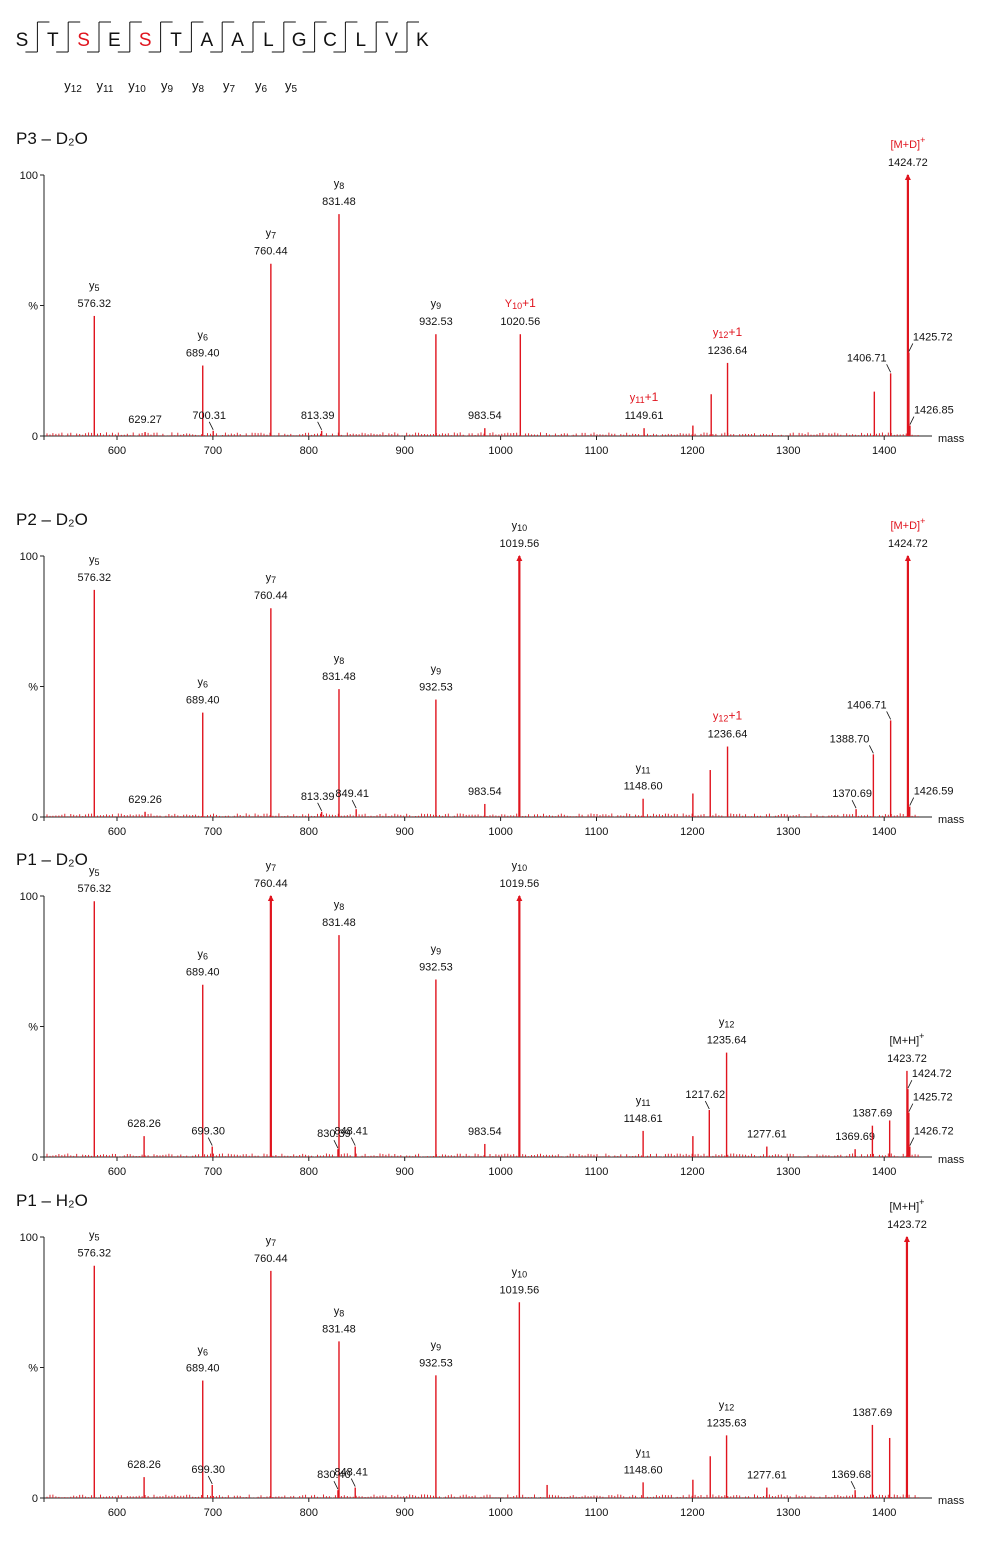 The image size is (997, 1550). I want to click on peak-ion-label: [M+H]+, so click(906, 1039).